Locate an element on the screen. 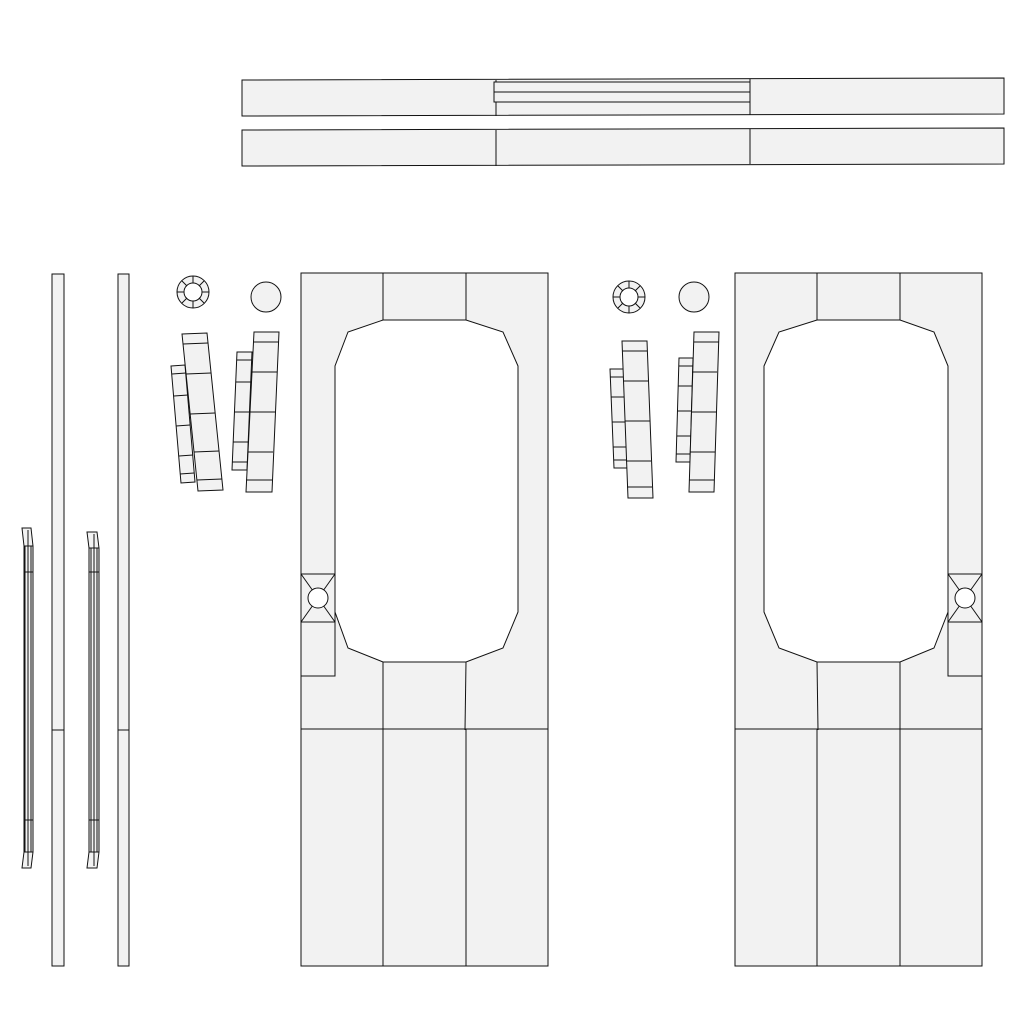 The width and height of the screenshot is (1024, 1024). handle-knob-left is located at coordinates (318, 598).